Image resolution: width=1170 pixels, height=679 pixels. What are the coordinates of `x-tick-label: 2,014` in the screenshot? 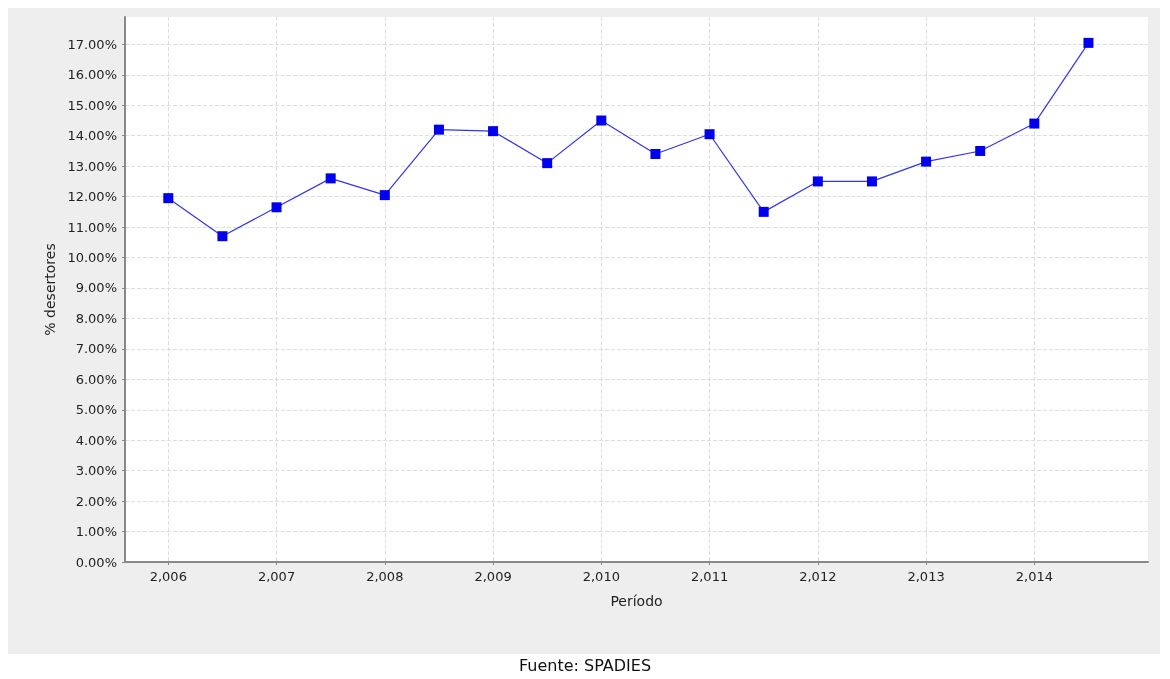 It's located at (1034, 576).